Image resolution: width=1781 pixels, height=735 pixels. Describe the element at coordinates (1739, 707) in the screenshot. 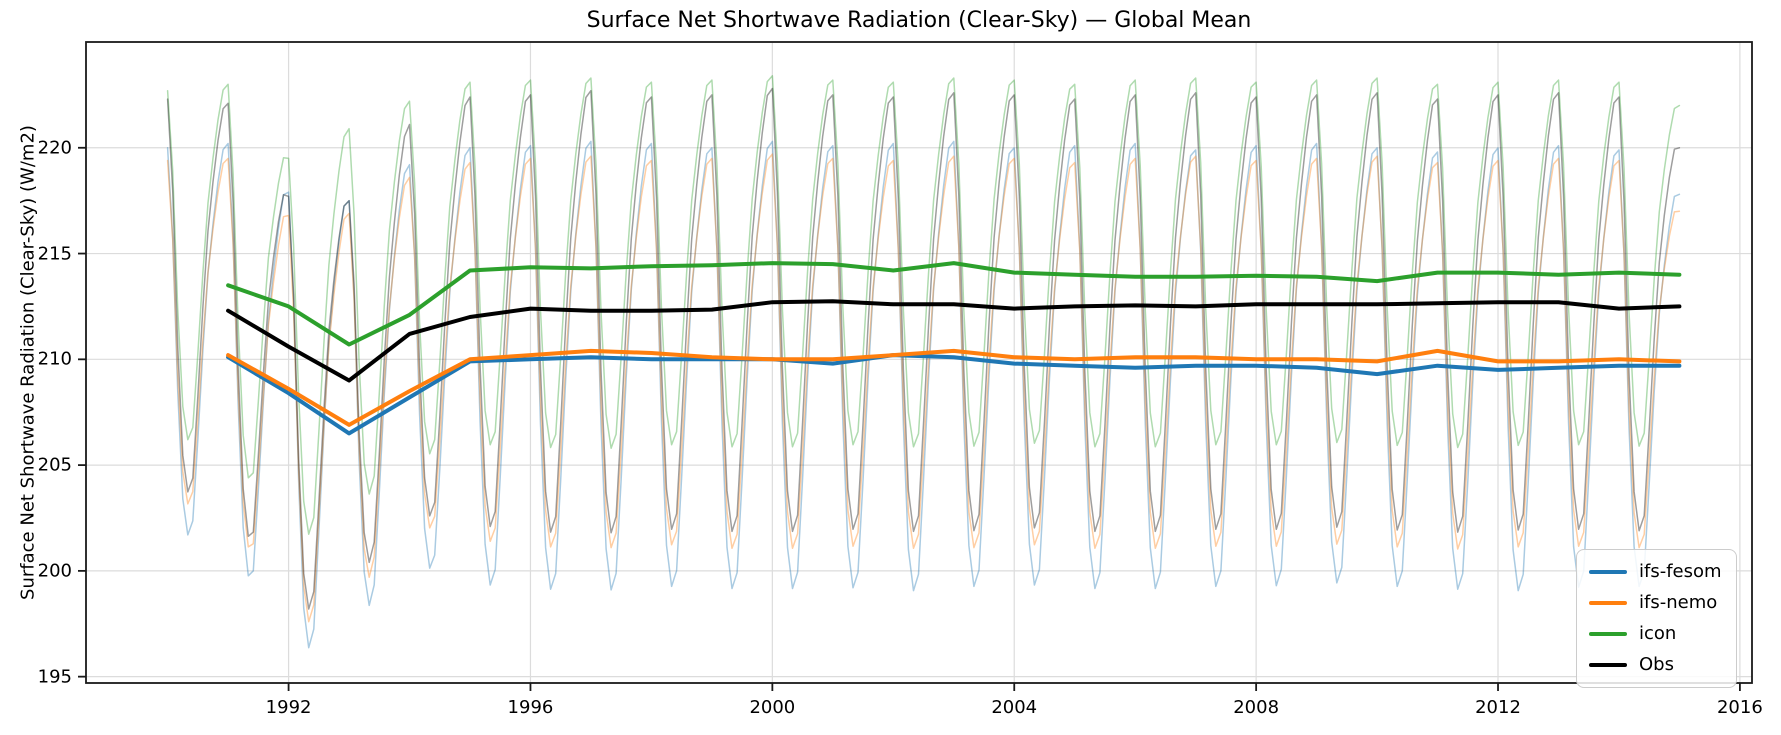

I see `x-tick-label: 2016` at that location.